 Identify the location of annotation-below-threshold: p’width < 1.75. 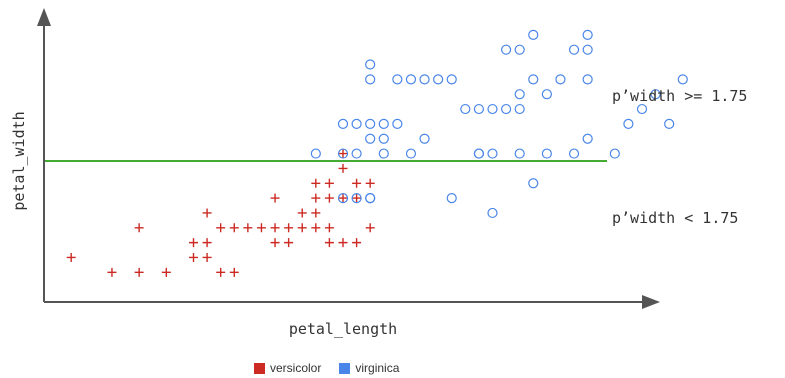
(675, 218).